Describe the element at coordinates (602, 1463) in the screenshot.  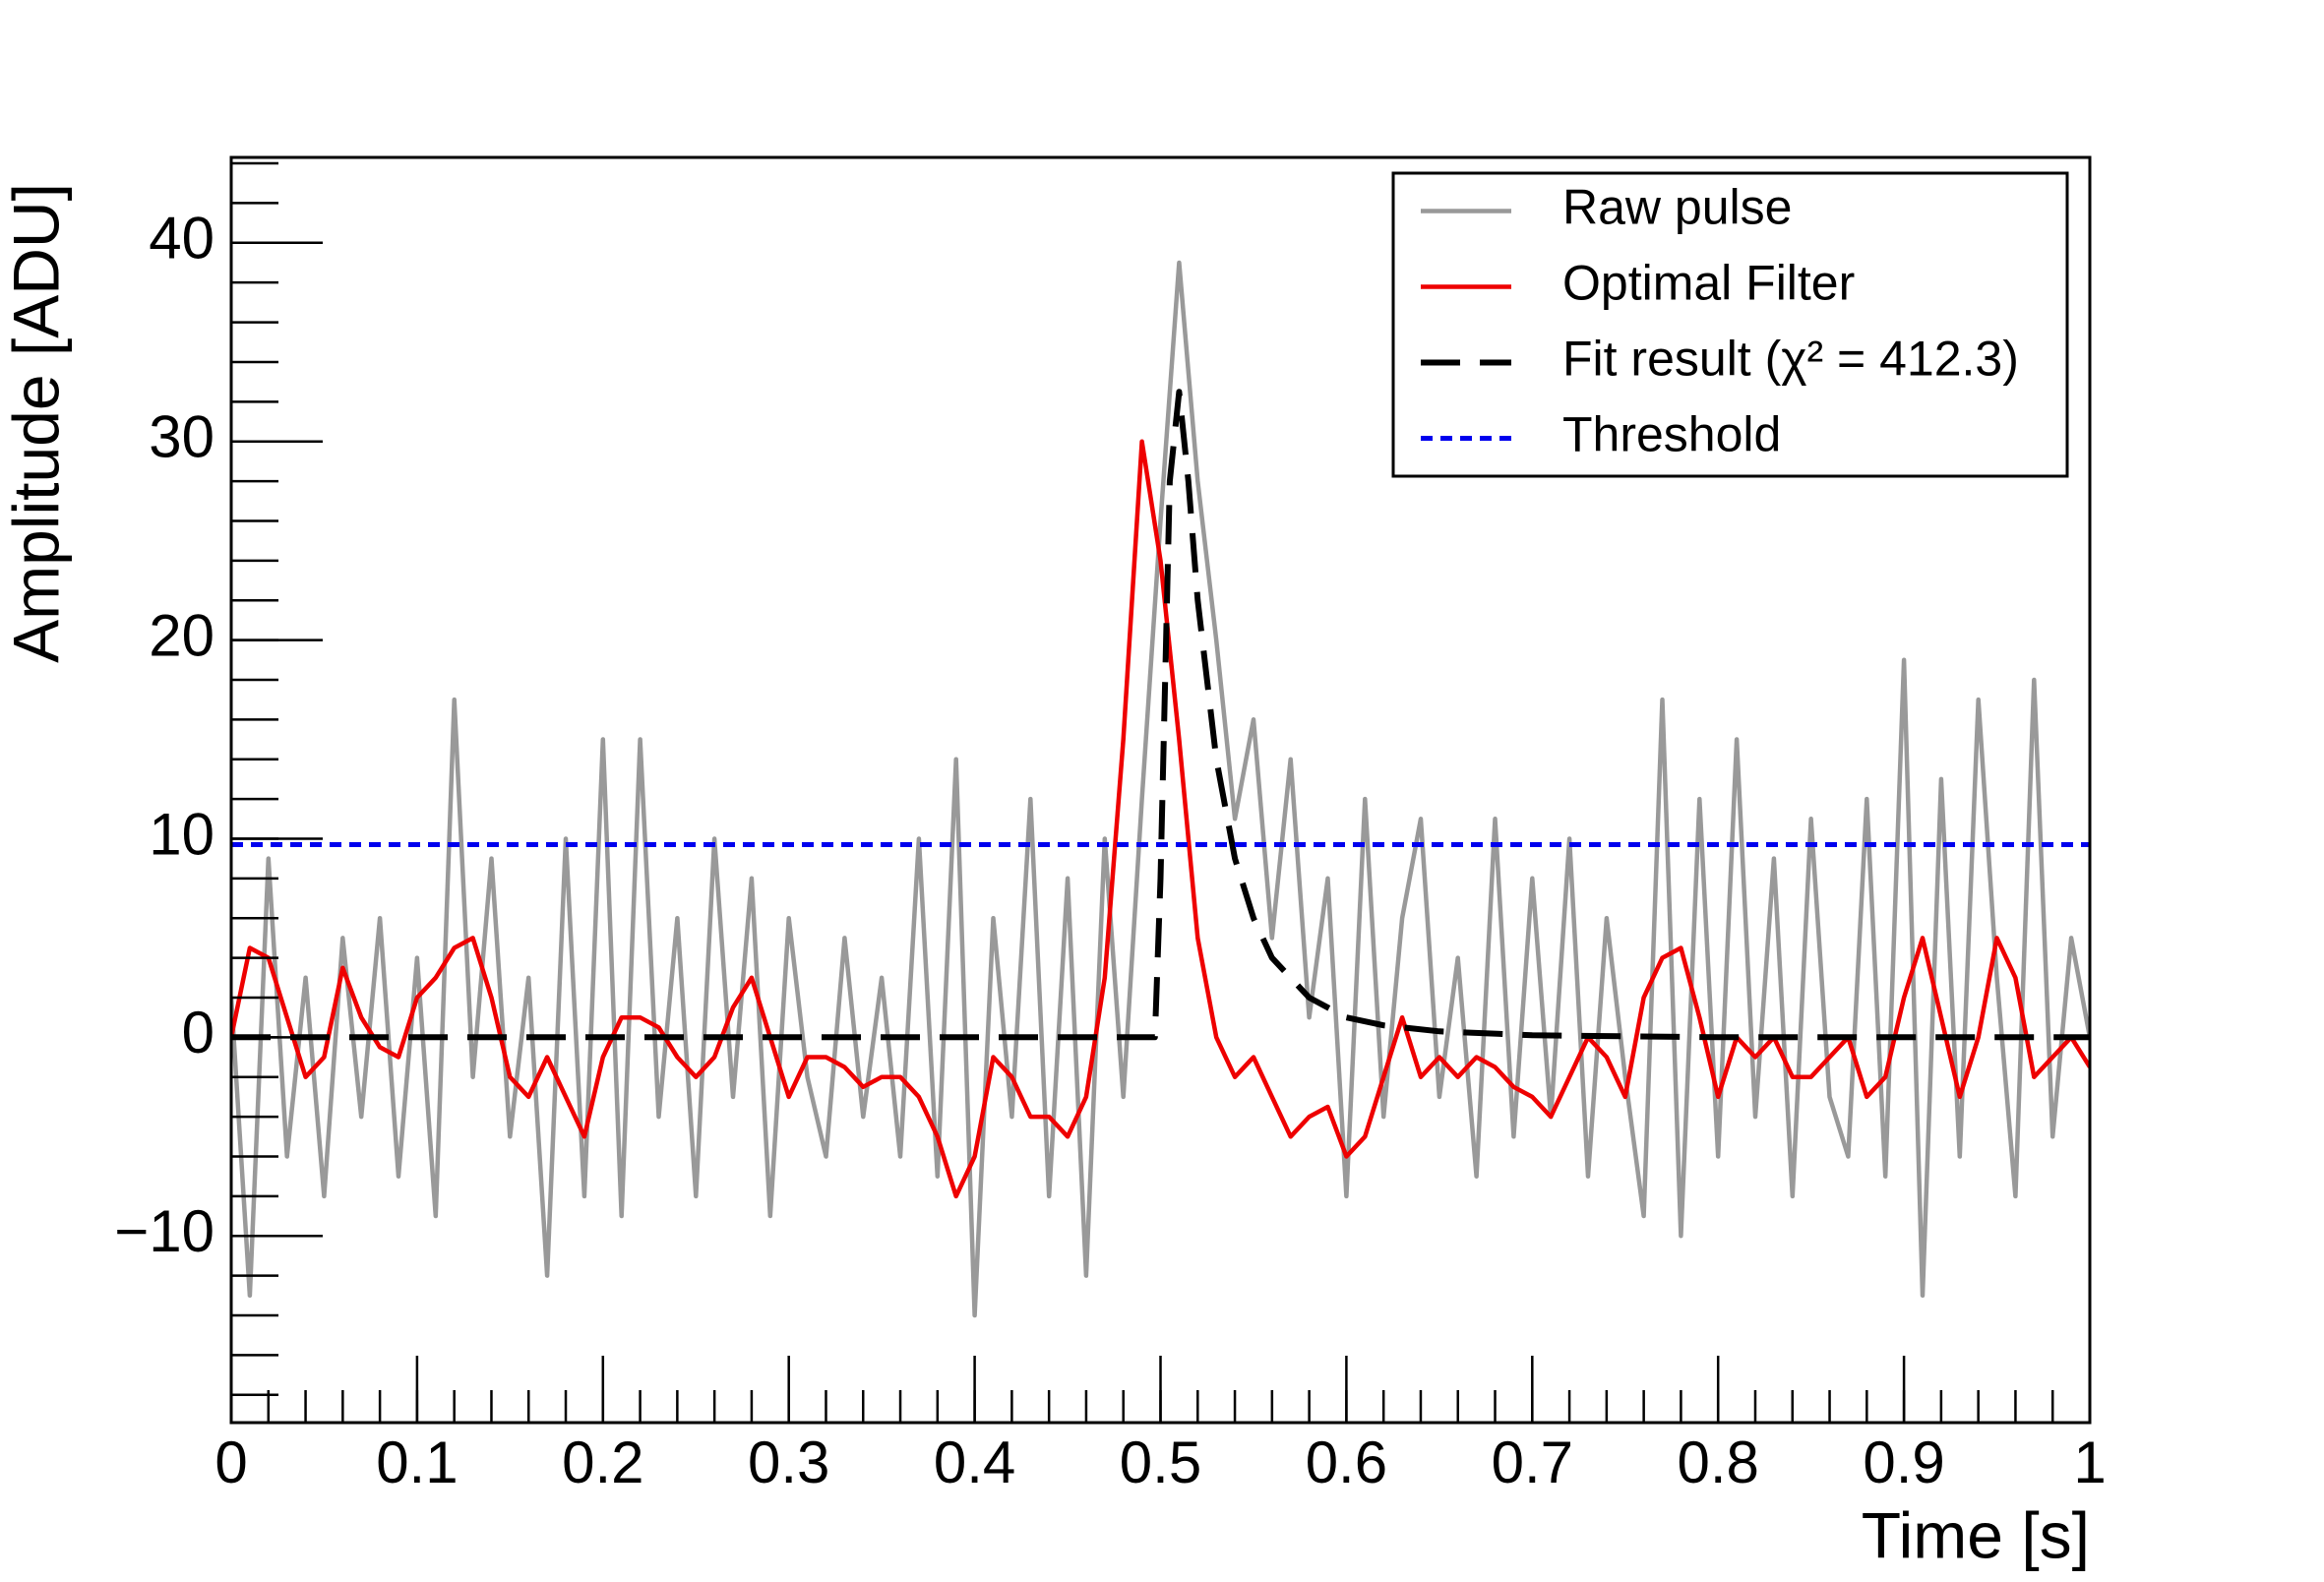
I see `x-tick-label: 0.2` at that location.